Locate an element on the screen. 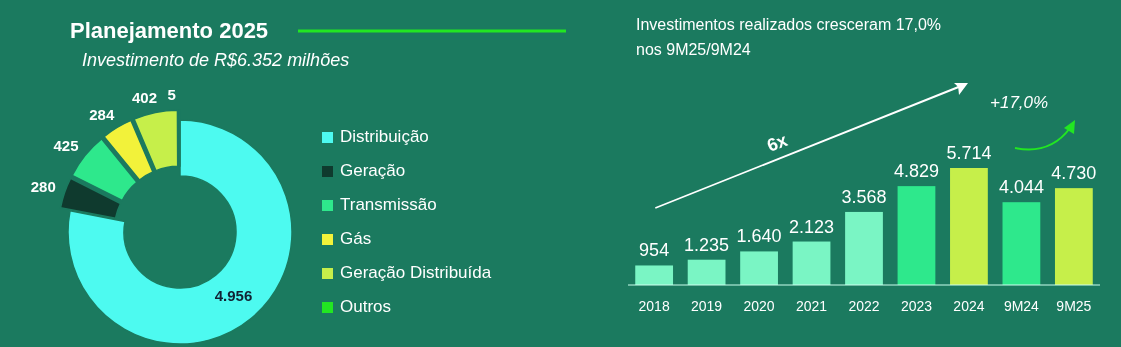  data-label: 1.640 is located at coordinates (759, 236).